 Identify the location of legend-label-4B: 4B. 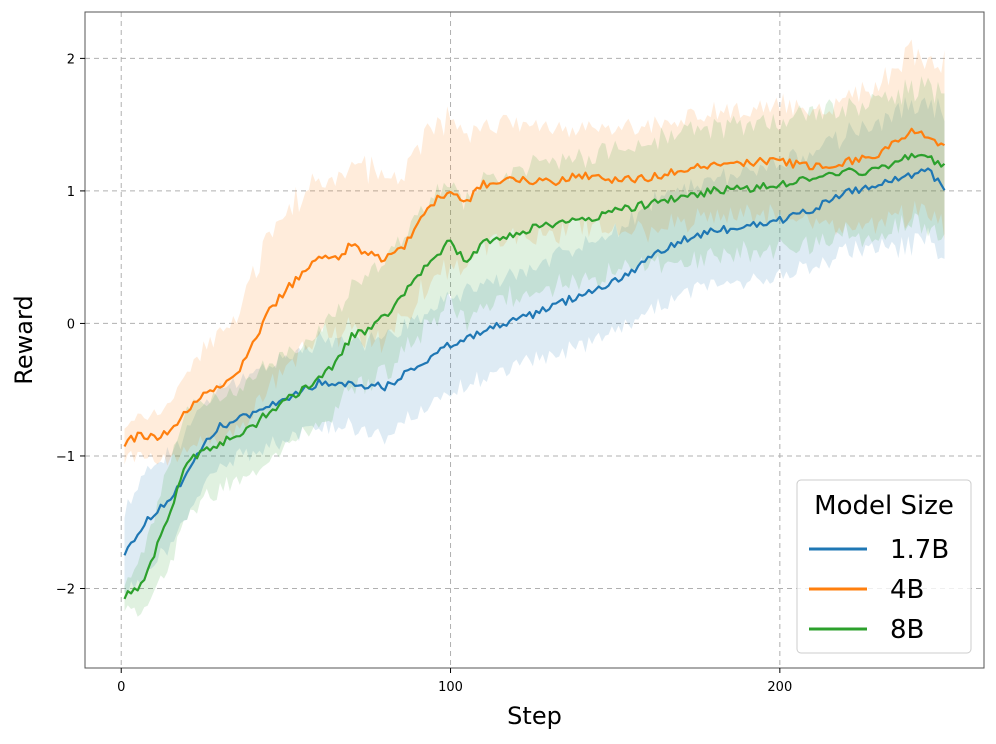
(907, 590).